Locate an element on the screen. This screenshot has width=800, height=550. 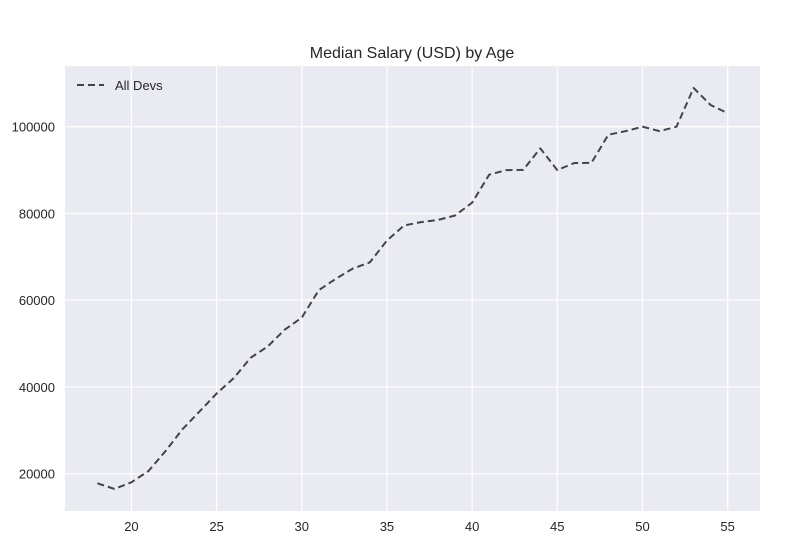
legend: All Devs is located at coordinates (120, 85).